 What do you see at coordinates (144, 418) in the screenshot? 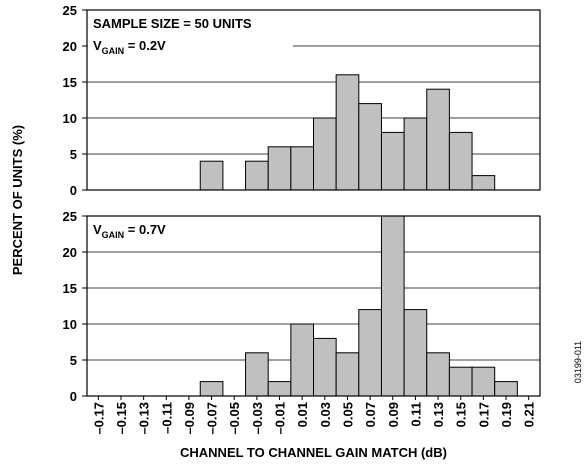
I see `x-tick-label: –0.13` at bounding box center [144, 418].